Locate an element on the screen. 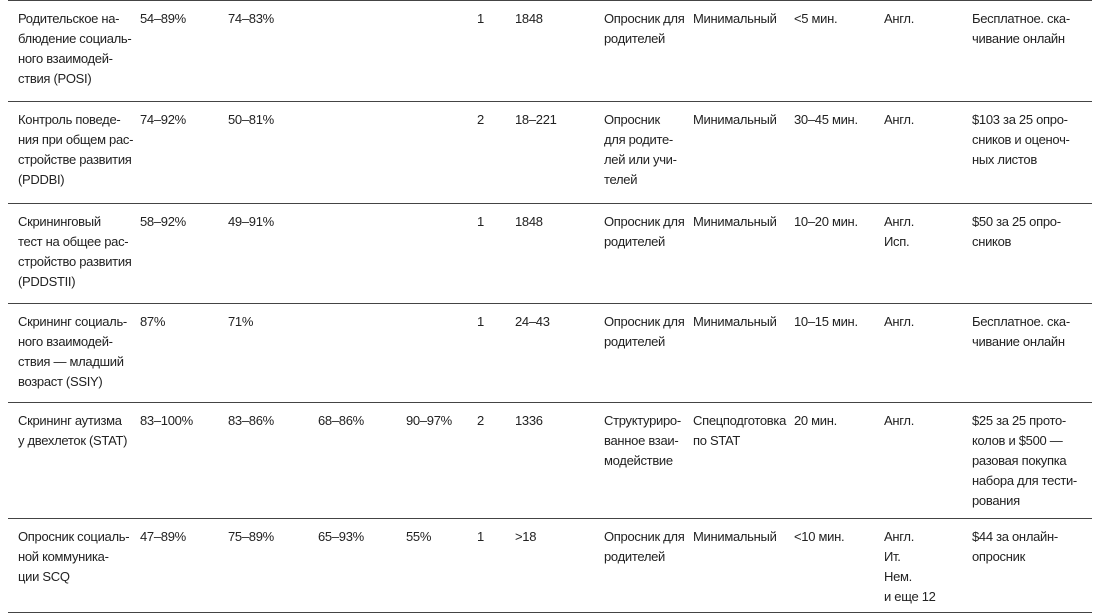 The image size is (1100, 614). age-text: >18 is located at coordinates (526, 536).